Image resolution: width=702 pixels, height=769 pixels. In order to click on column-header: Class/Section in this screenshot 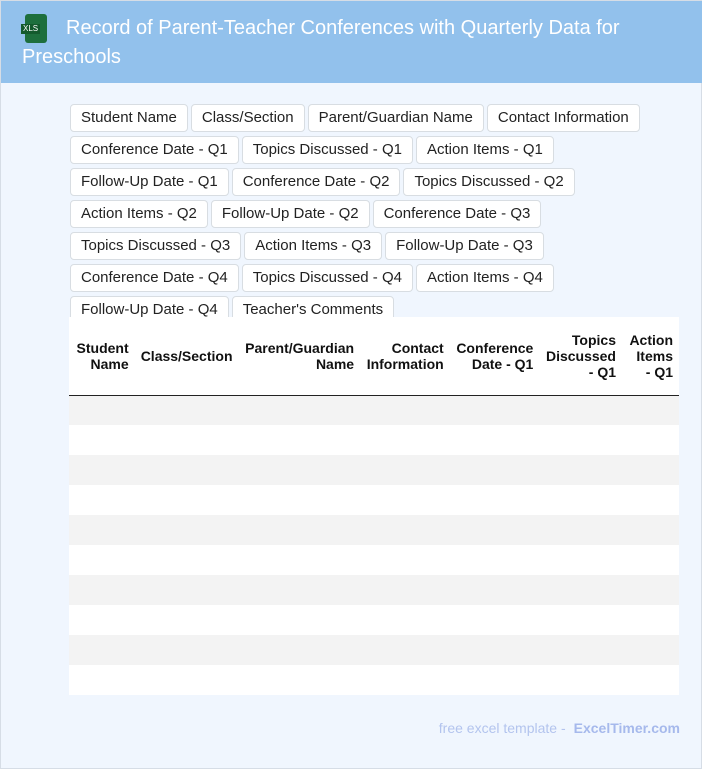, I will do `click(186, 356)`.